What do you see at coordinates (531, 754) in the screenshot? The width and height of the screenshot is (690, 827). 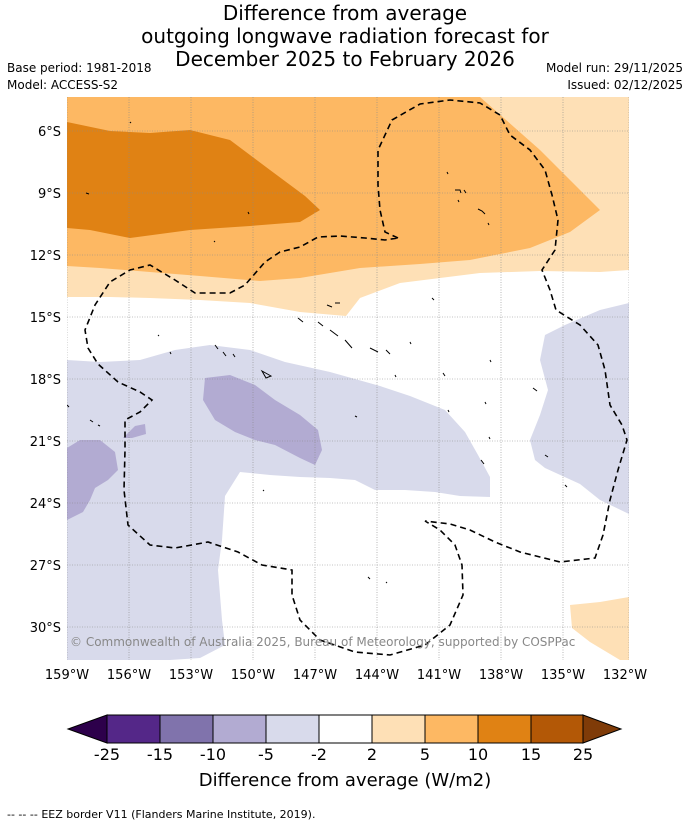 I see `colorbar-tick-label: 15` at bounding box center [531, 754].